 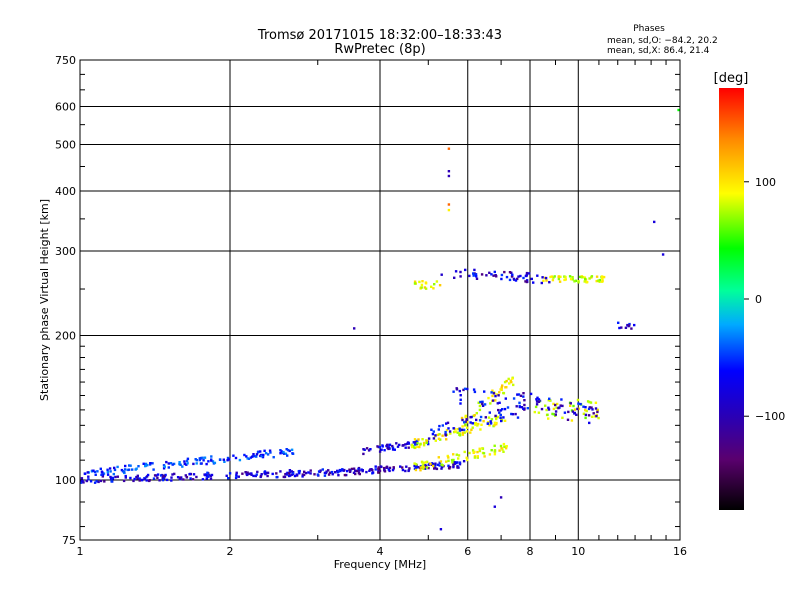 What do you see at coordinates (764, 299) in the screenshot?
I see `colorbar-ticks: 100 0 −100` at bounding box center [764, 299].